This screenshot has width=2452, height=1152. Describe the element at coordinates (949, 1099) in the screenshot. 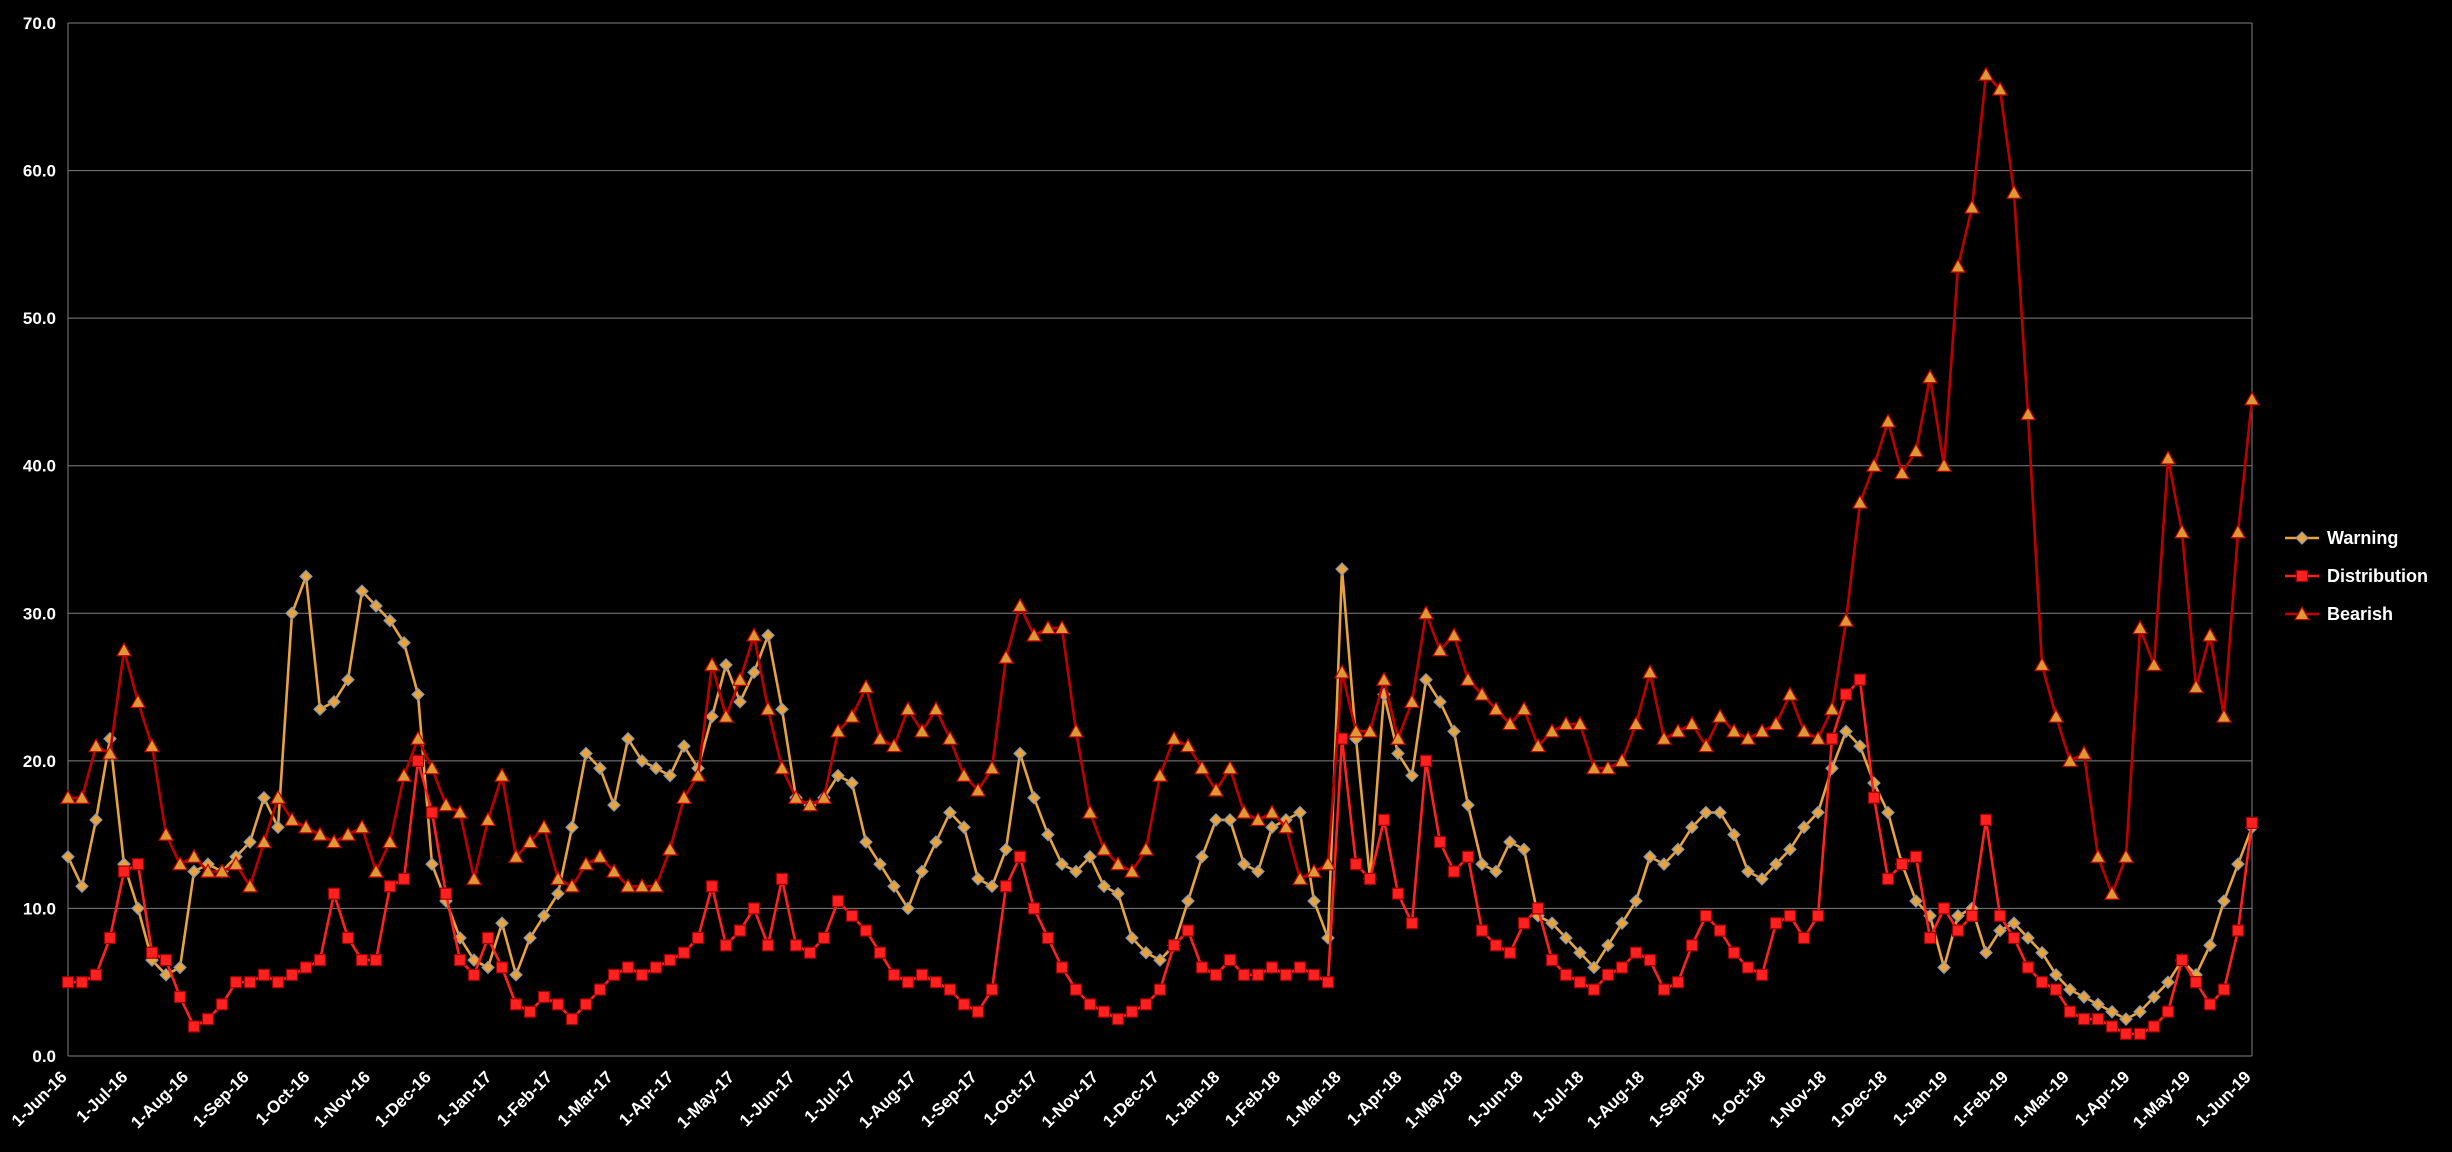

I see `x-tick-label: 1-Sep-17` at that location.